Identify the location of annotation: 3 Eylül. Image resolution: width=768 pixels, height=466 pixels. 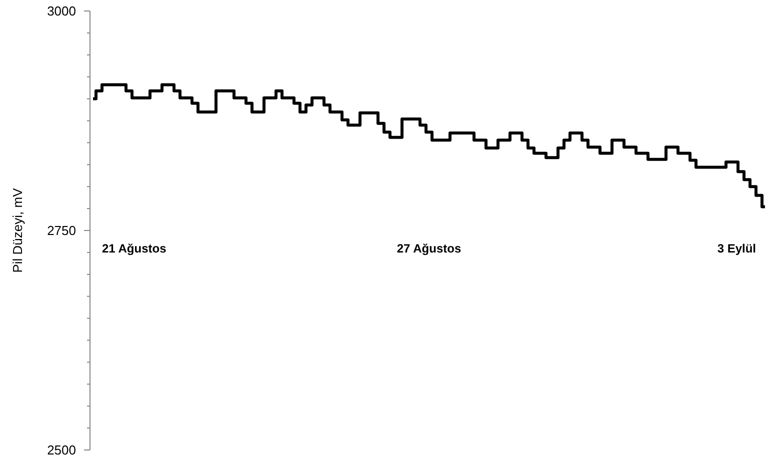
(736, 249).